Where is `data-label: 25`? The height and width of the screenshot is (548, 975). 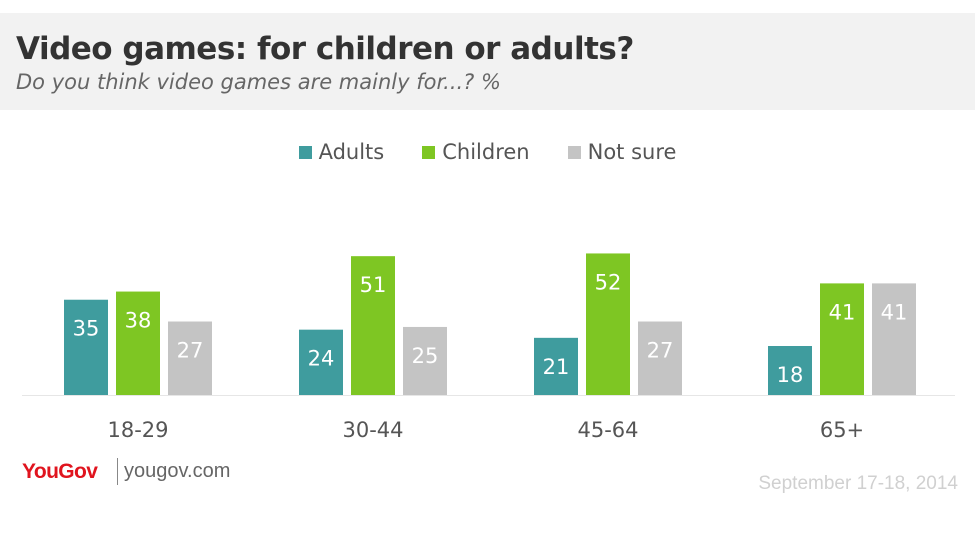 data-label: 25 is located at coordinates (425, 356).